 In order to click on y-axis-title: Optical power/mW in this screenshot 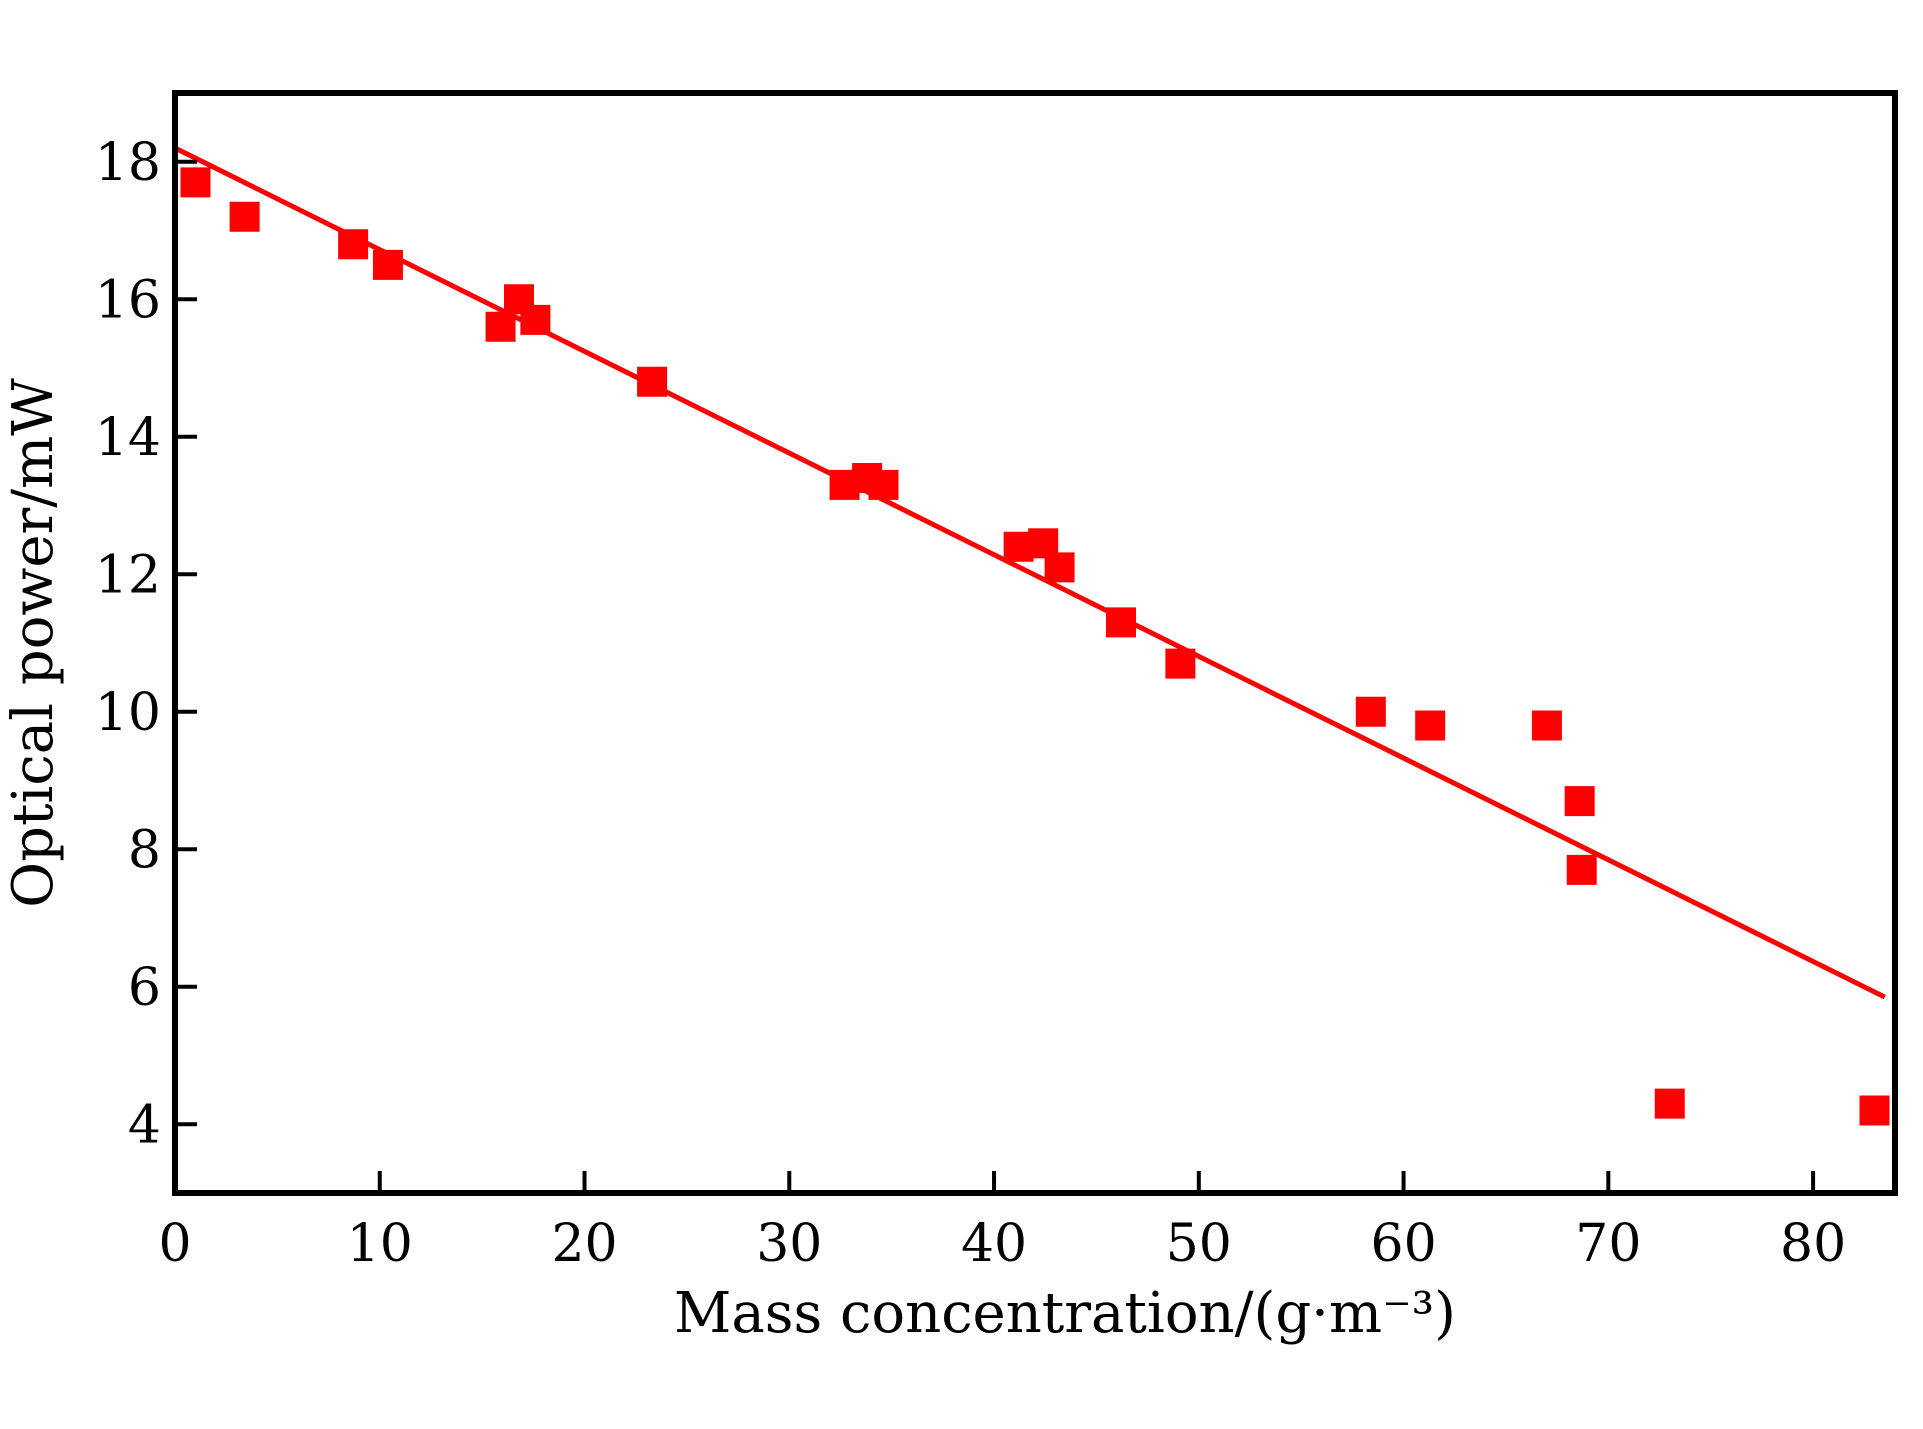, I will do `click(33, 643)`.